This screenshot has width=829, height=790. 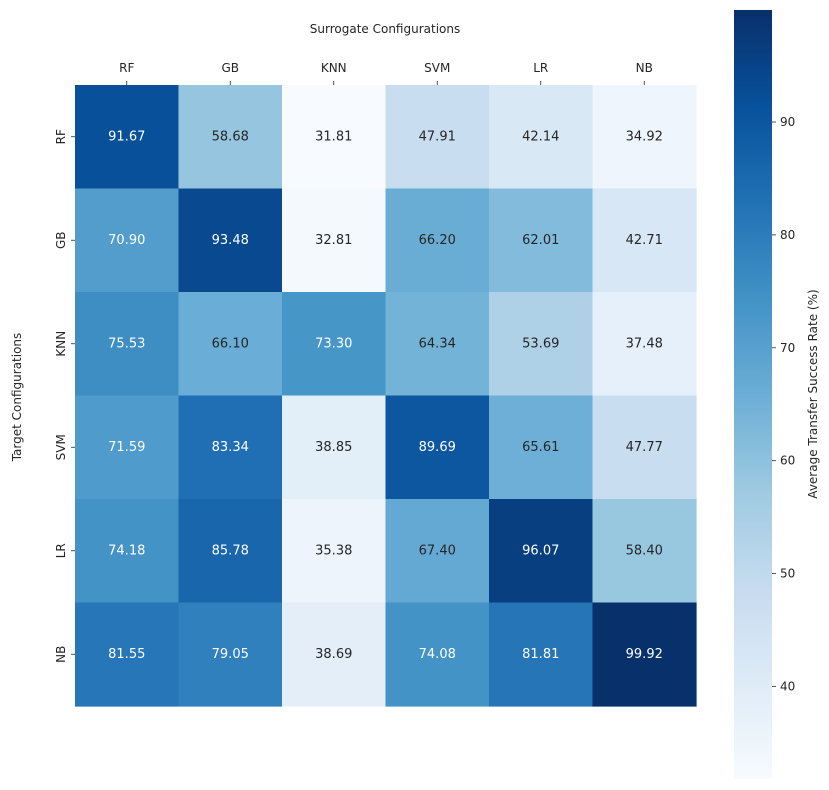 I want to click on heatmap-cell-knn-gb, so click(x=230, y=344).